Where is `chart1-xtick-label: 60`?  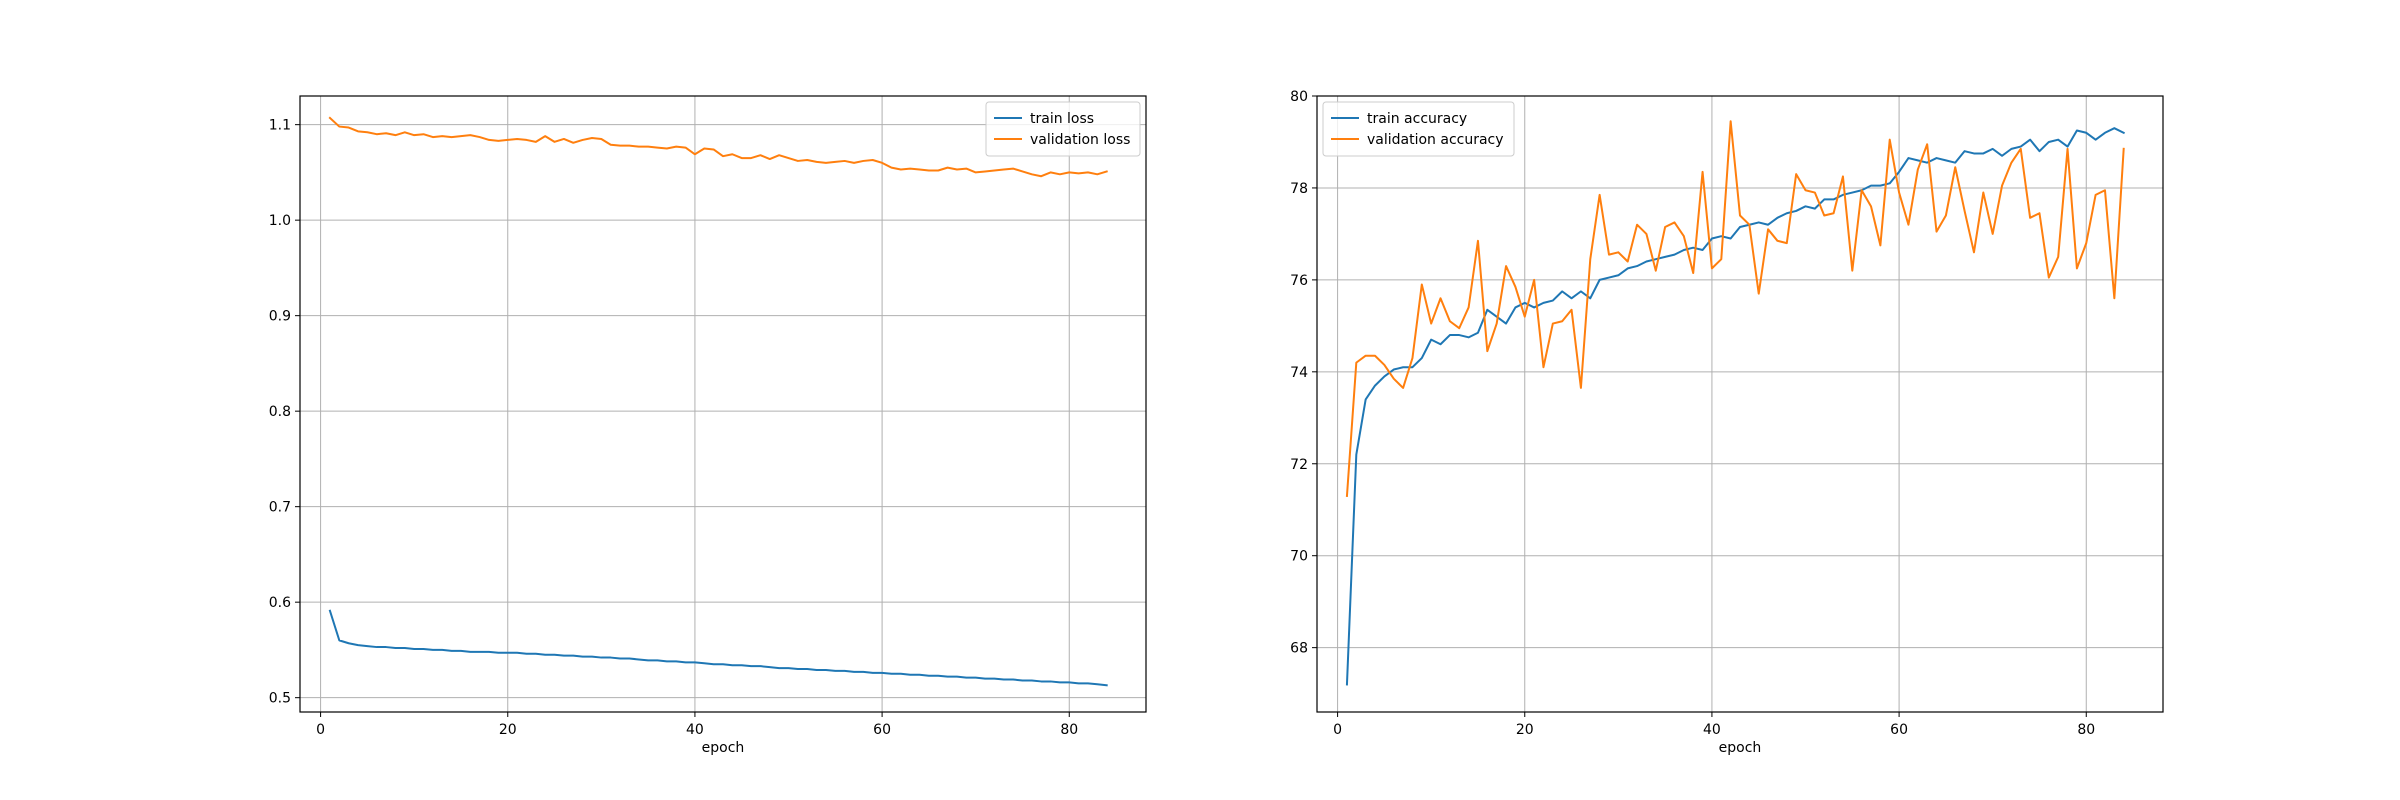
chart1-xtick-label: 60 is located at coordinates (1899, 730).